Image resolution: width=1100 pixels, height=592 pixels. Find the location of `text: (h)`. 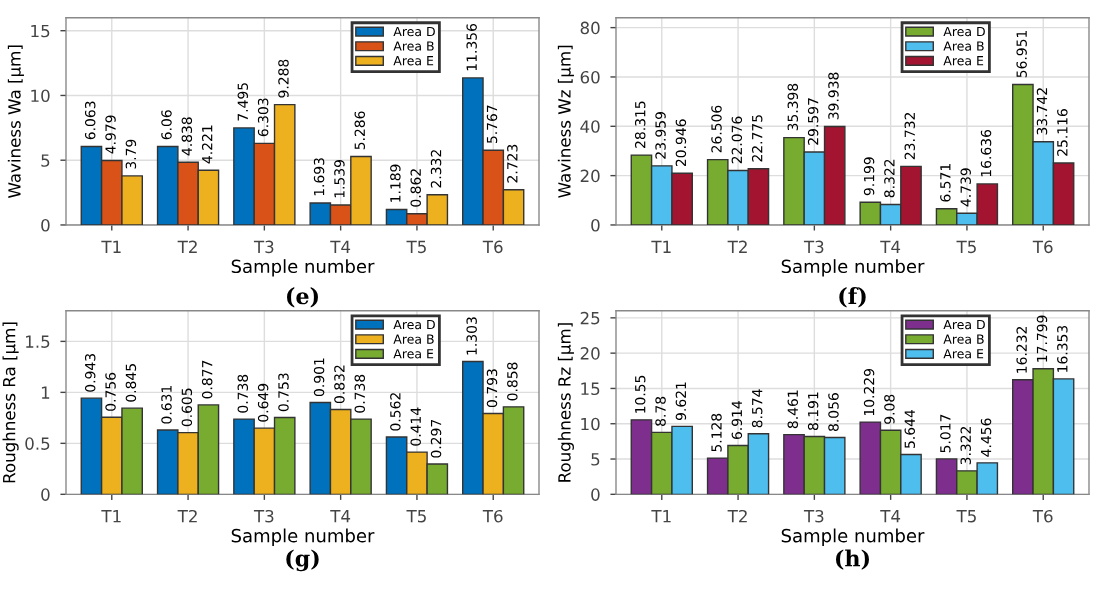

text: (h) is located at coordinates (852, 559).